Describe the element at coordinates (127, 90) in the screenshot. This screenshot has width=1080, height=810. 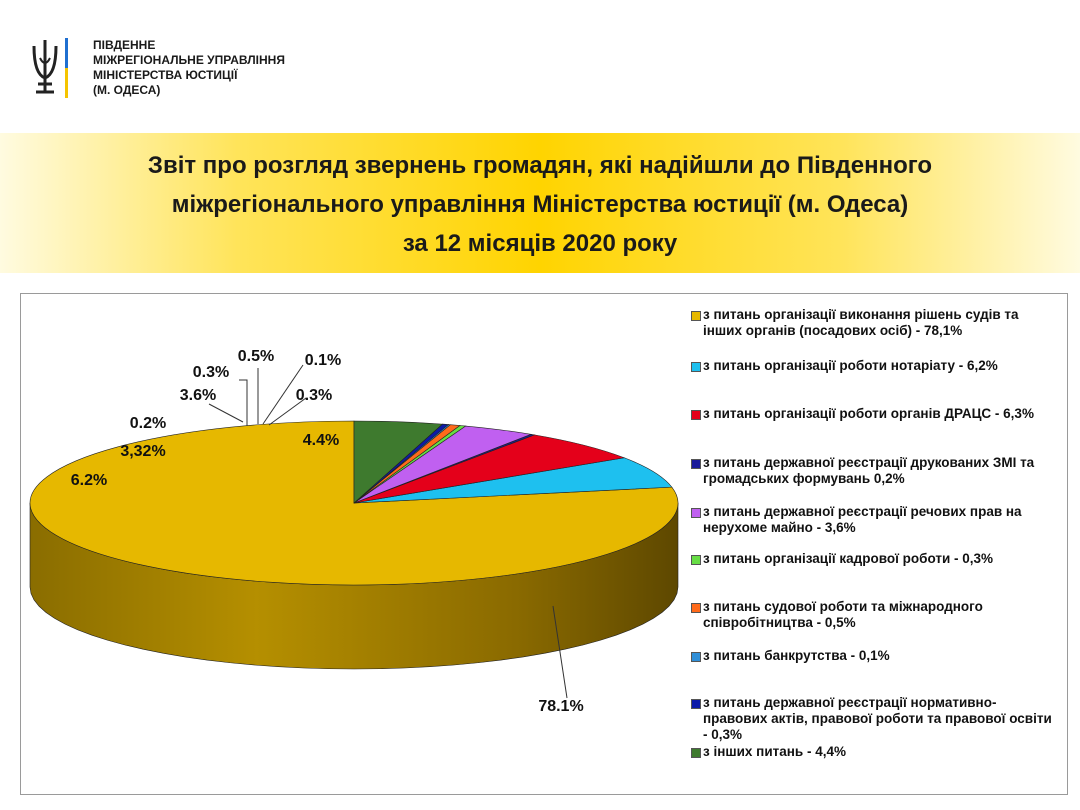
I see `org-line: (М. ОДЕСА)` at that location.